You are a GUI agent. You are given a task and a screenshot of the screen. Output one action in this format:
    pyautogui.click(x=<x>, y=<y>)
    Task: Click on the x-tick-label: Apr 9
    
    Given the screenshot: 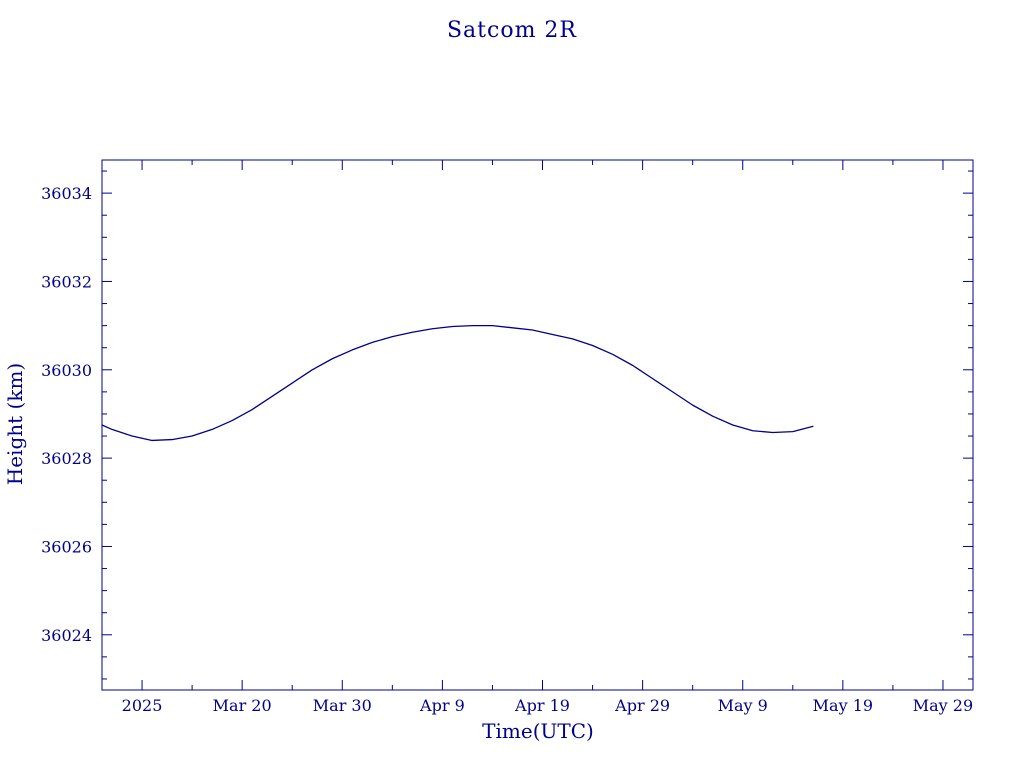 What is the action you would take?
    pyautogui.click(x=442, y=705)
    